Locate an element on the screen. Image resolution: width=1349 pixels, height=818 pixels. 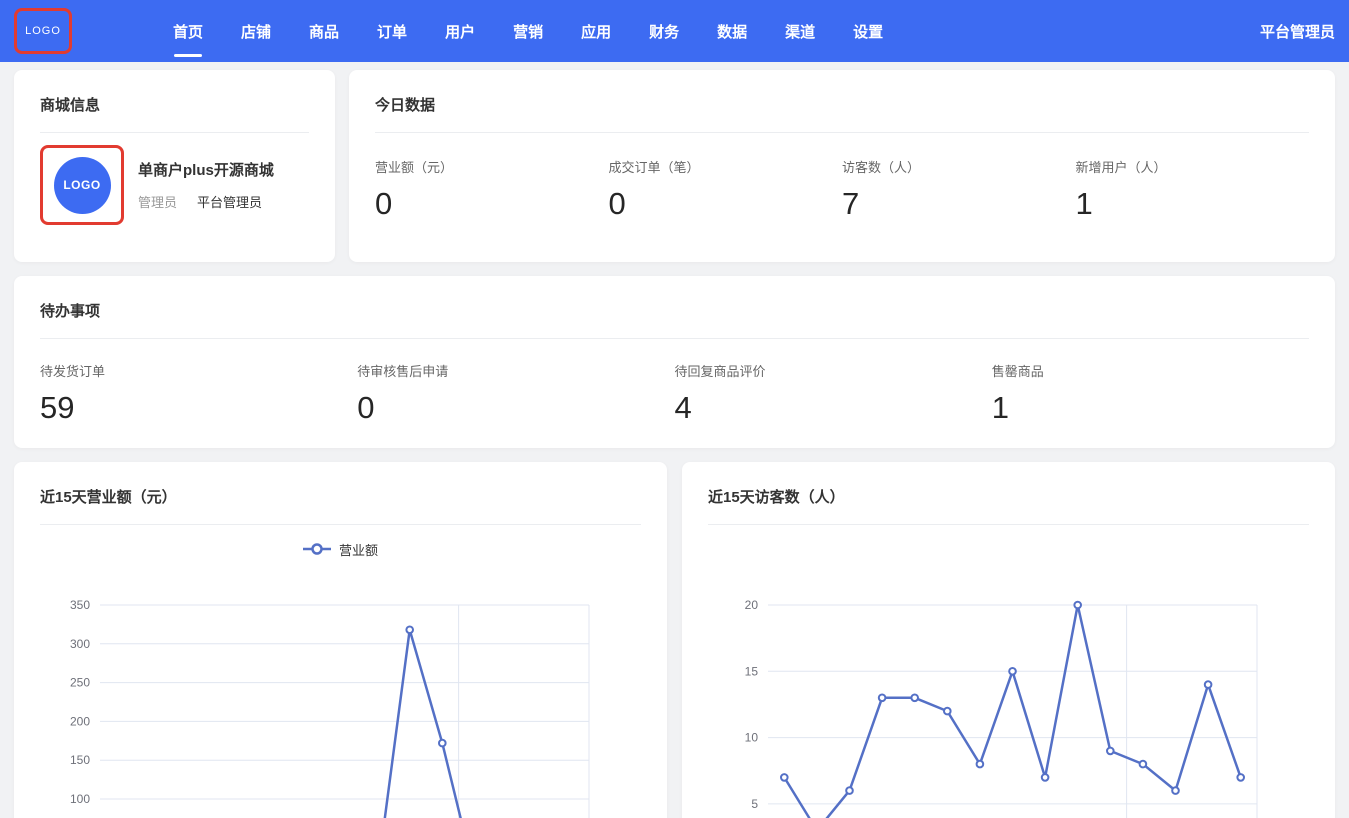
avatar-text: LOGO is located at coordinates (82, 185).